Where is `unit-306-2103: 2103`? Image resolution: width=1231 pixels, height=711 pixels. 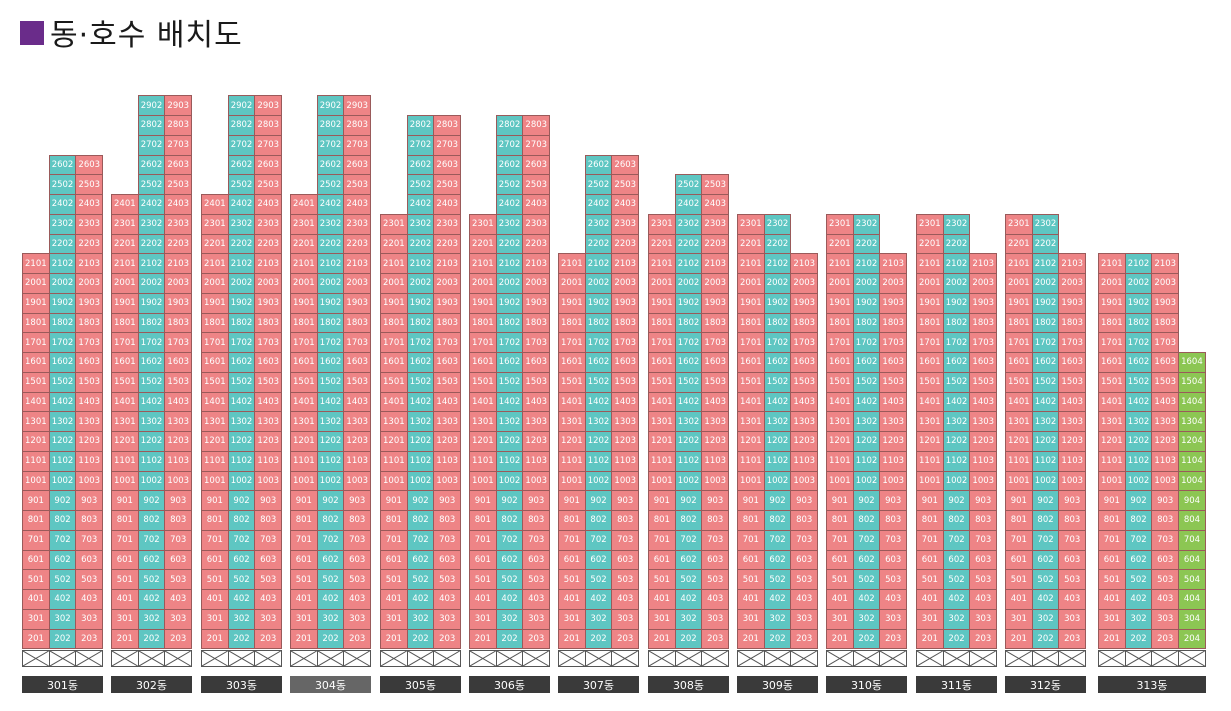 unit-306-2103: 2103 is located at coordinates (536, 263).